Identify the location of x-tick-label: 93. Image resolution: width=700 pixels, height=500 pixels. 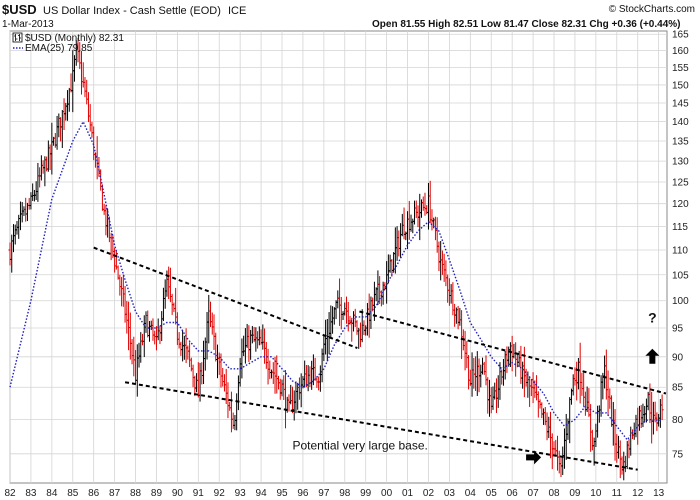
(241, 493).